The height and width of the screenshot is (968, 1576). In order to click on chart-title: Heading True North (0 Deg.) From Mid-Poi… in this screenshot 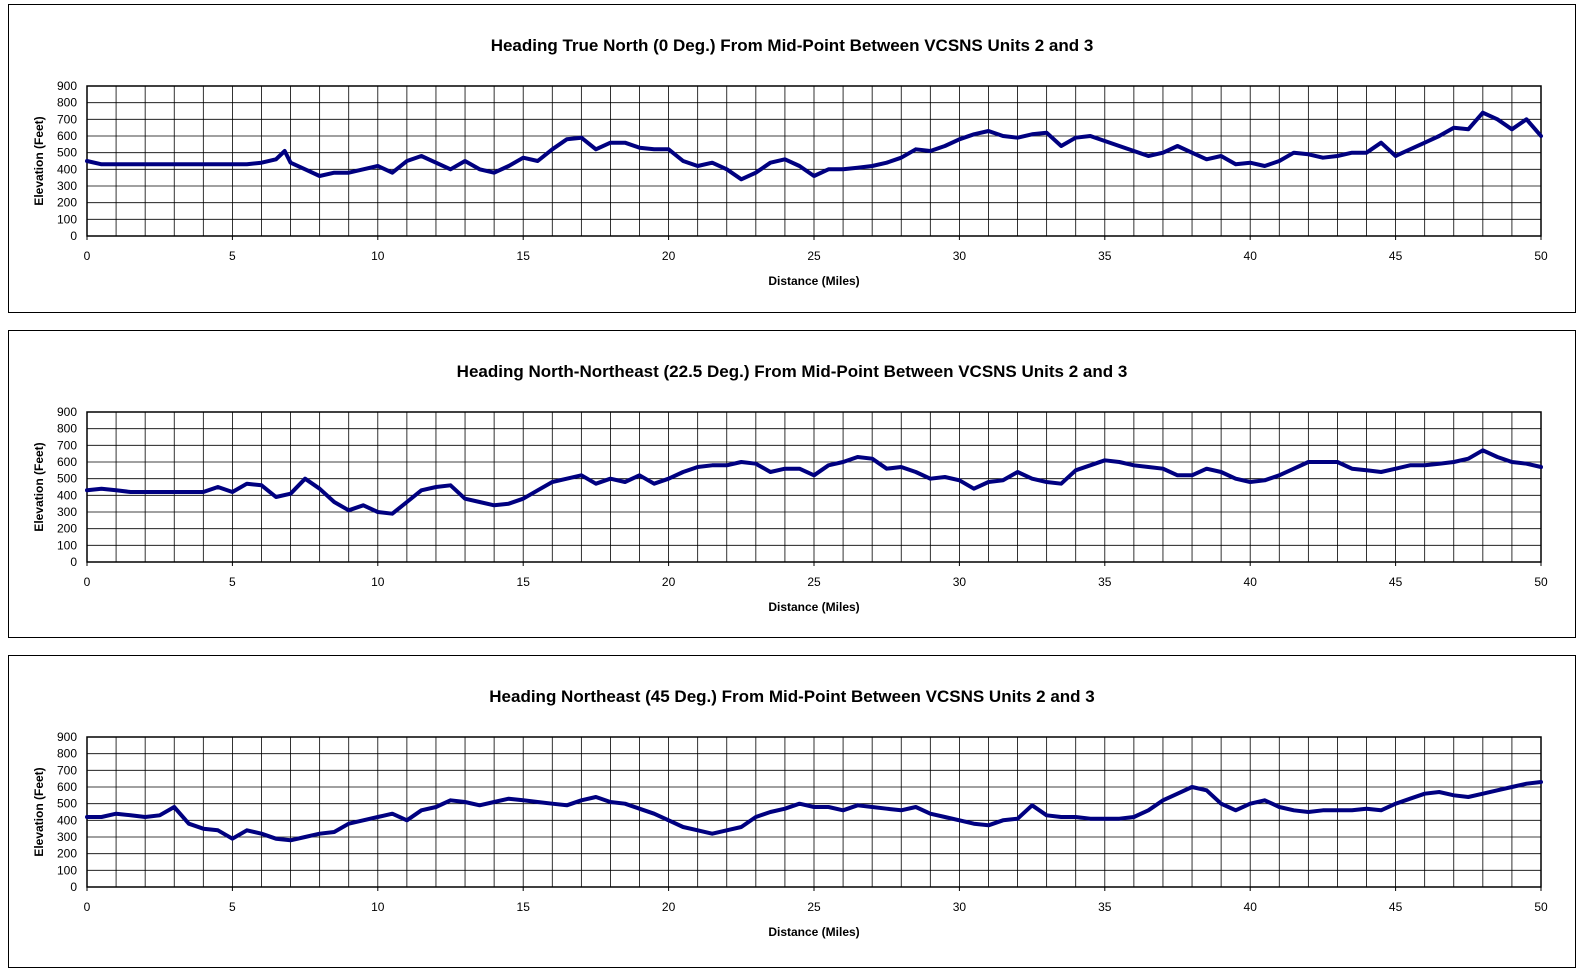, I will do `click(792, 45)`.